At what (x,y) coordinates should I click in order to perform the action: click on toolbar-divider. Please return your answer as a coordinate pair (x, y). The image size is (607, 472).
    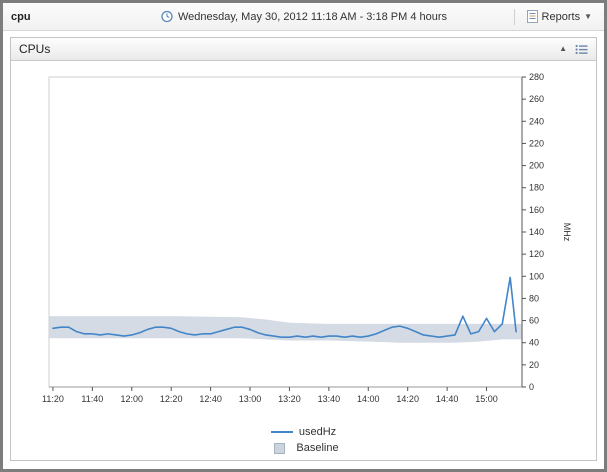
    Looking at the image, I should click on (514, 16).